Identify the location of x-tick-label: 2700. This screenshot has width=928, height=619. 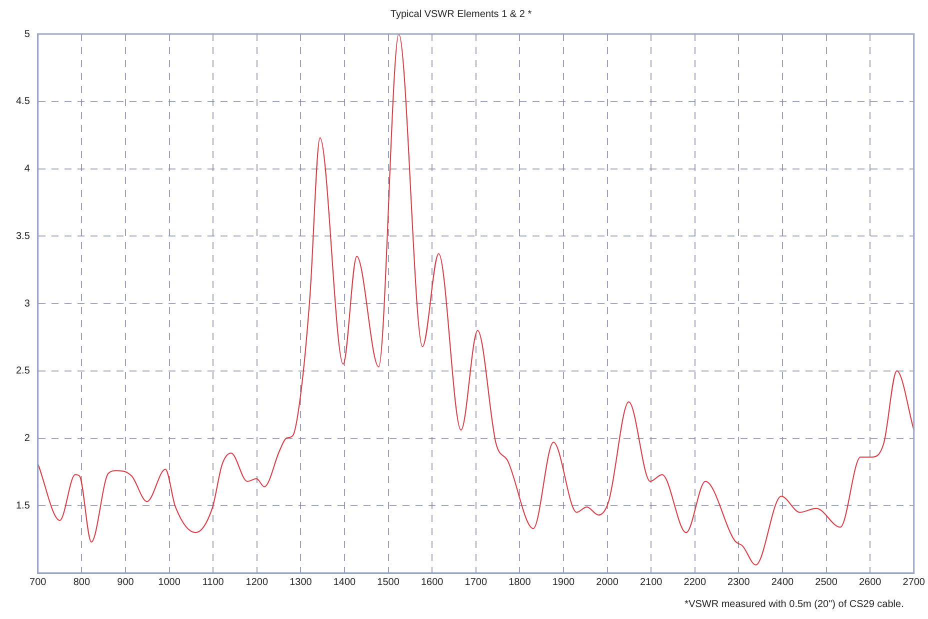
(914, 582).